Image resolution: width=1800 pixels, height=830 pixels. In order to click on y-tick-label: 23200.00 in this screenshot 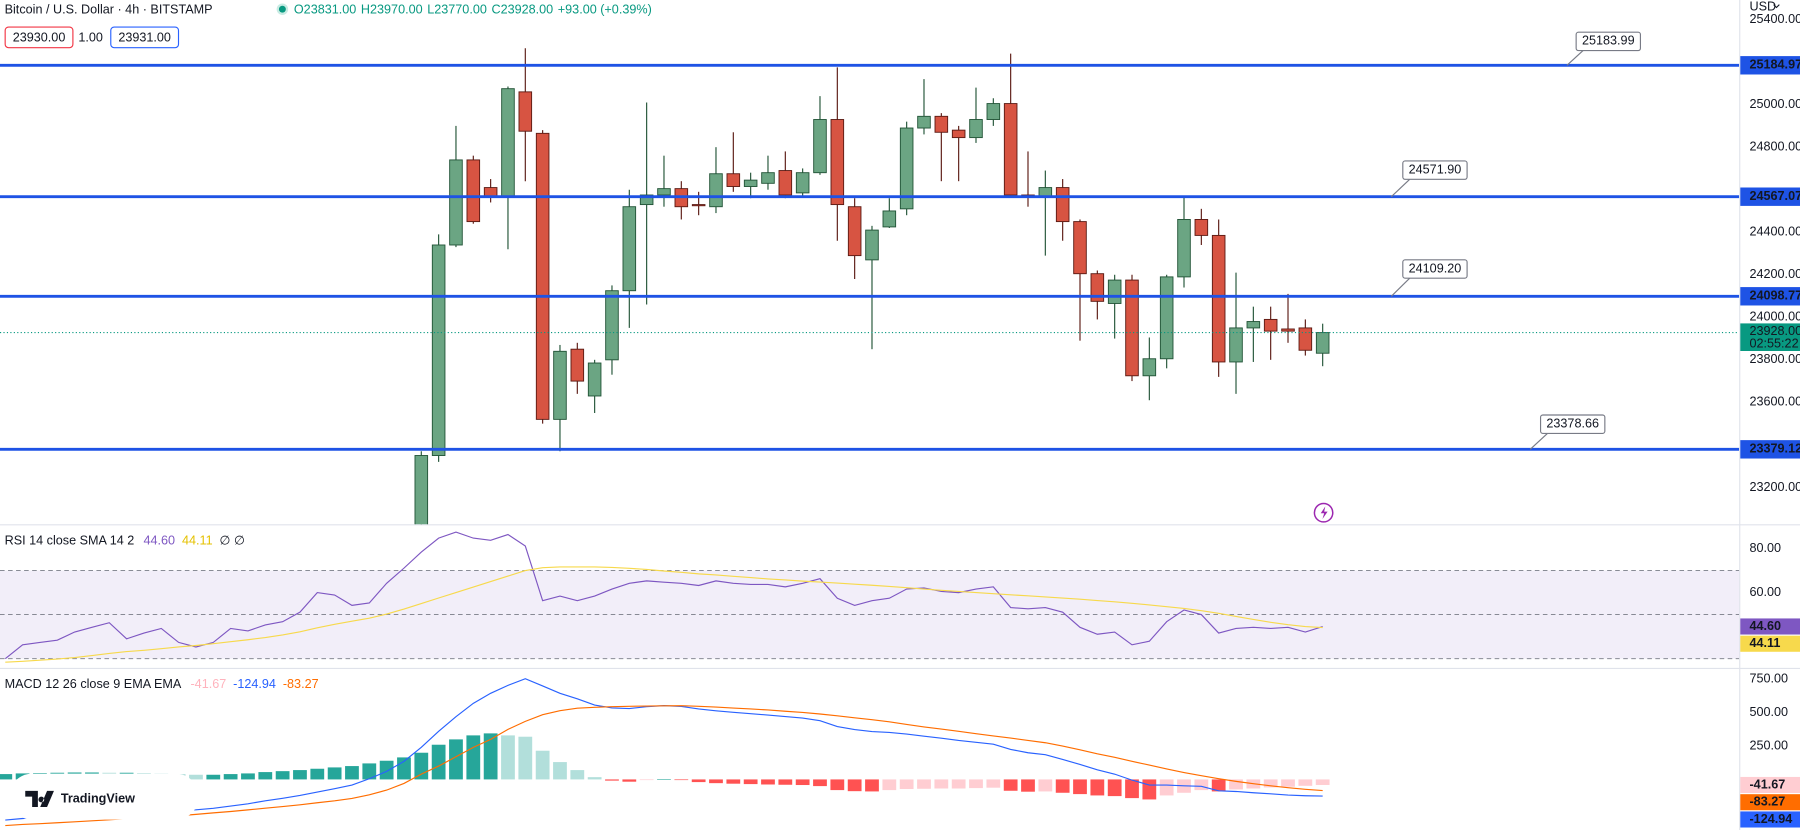, I will do `click(1774, 487)`.